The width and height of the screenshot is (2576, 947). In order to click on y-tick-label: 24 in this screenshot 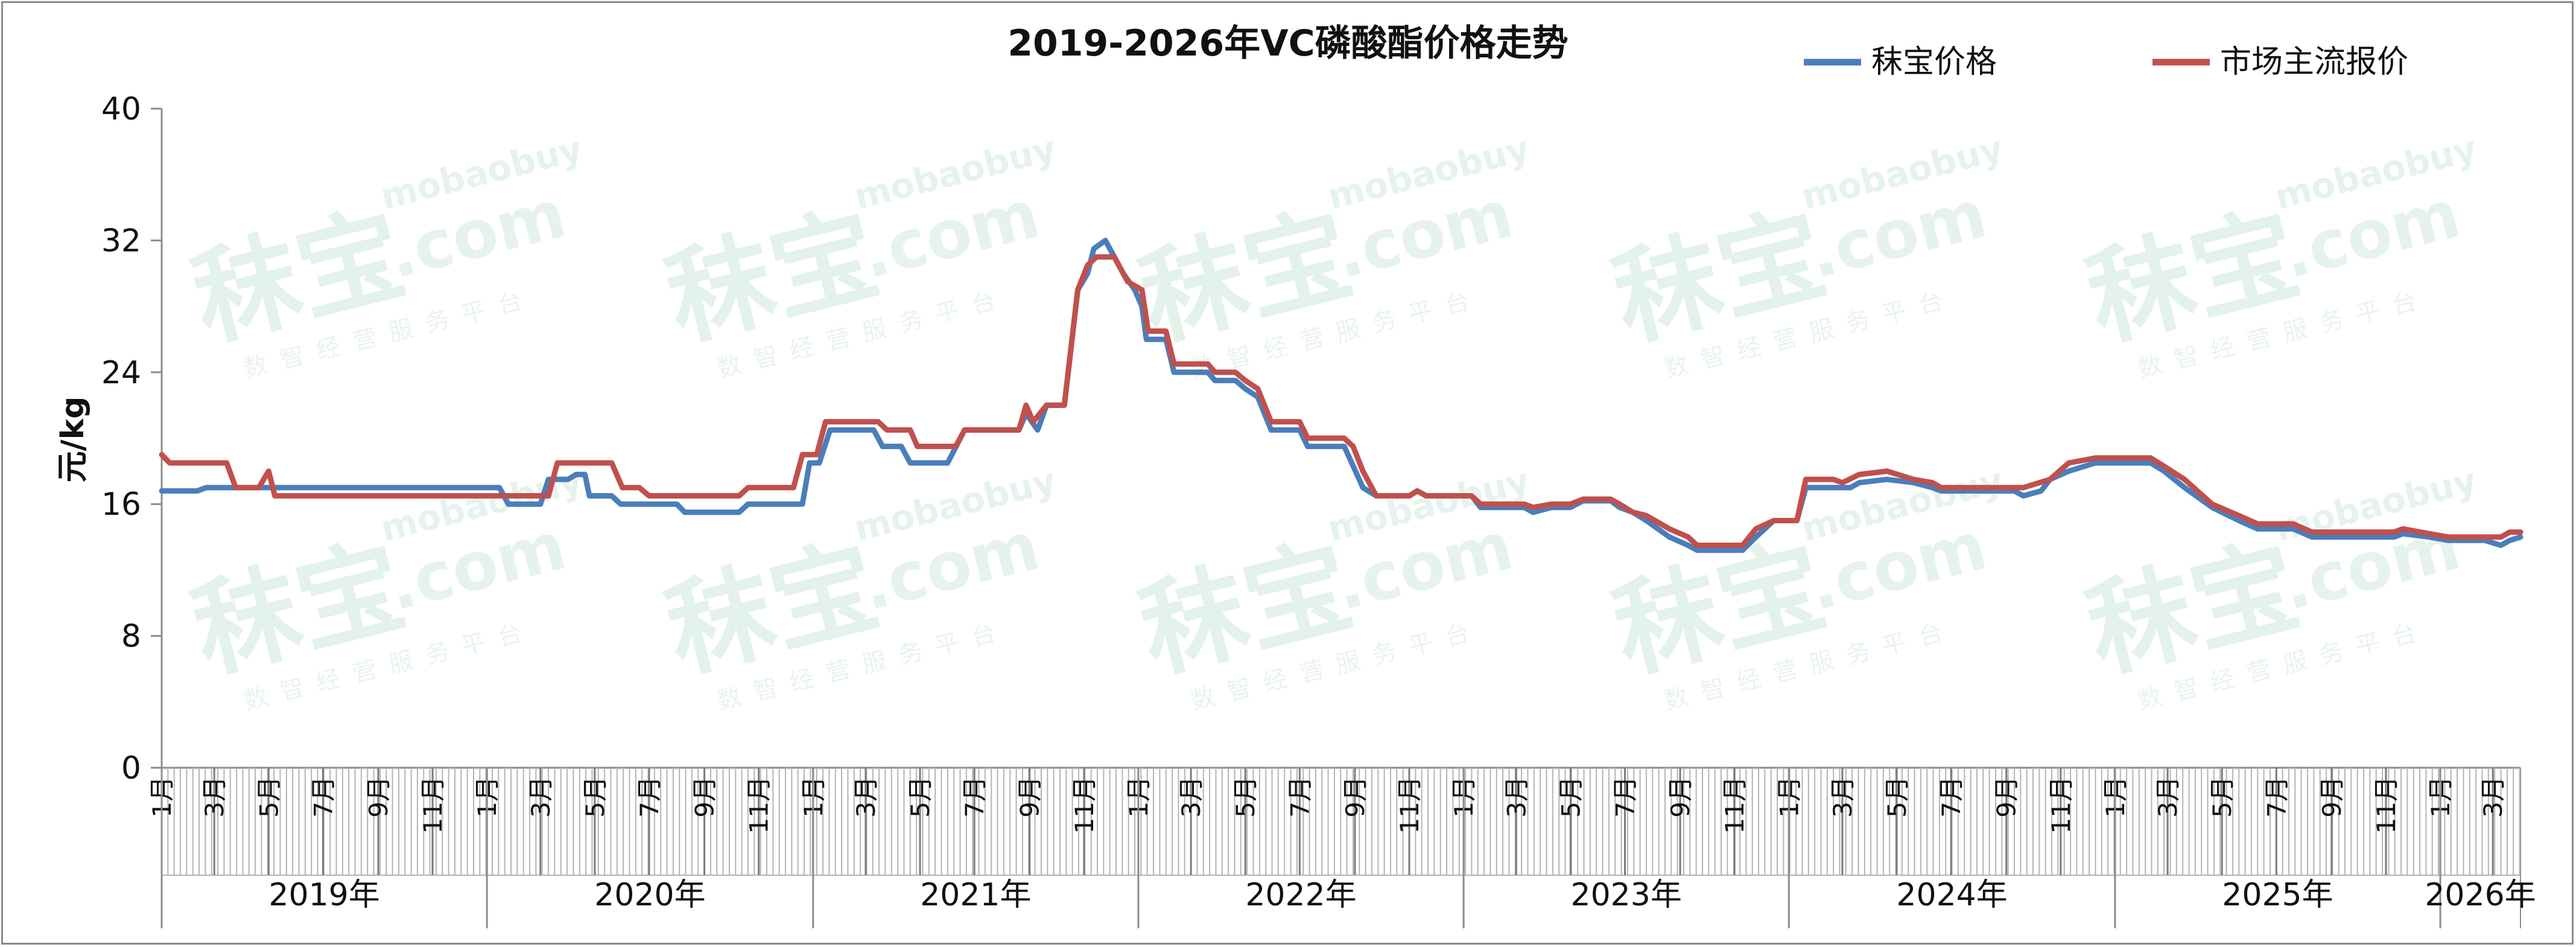, I will do `click(121, 373)`.